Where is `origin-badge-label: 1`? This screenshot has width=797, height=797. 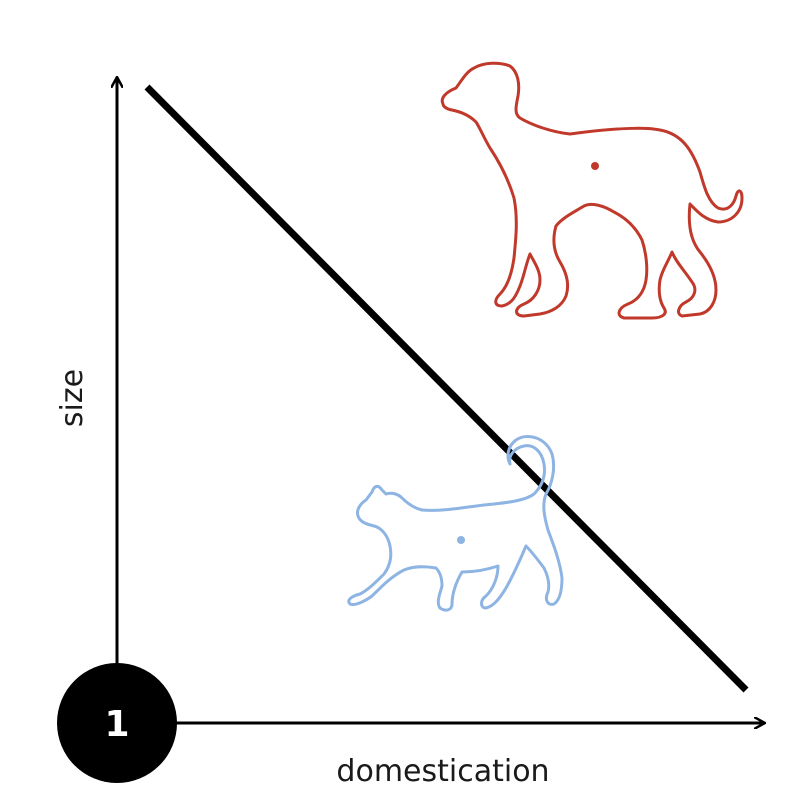 origin-badge-label: 1 is located at coordinates (116, 724).